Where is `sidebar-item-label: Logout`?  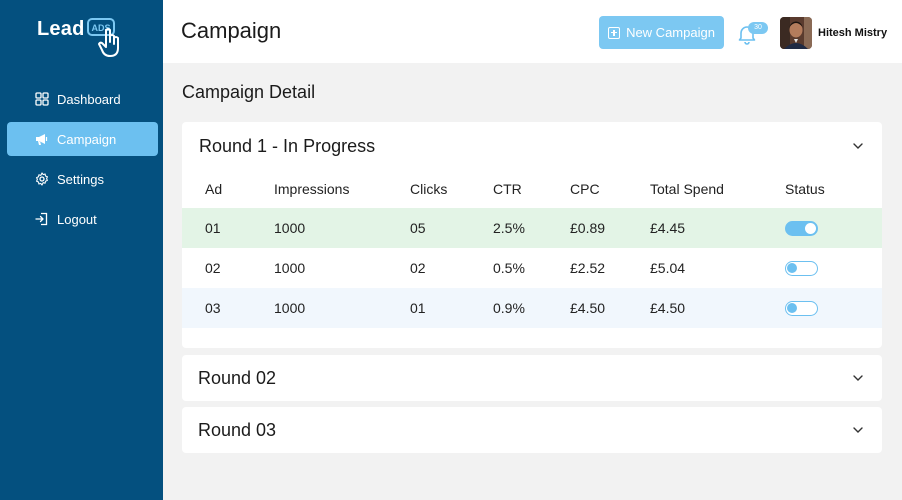
sidebar-item-label: Logout is located at coordinates (77, 219).